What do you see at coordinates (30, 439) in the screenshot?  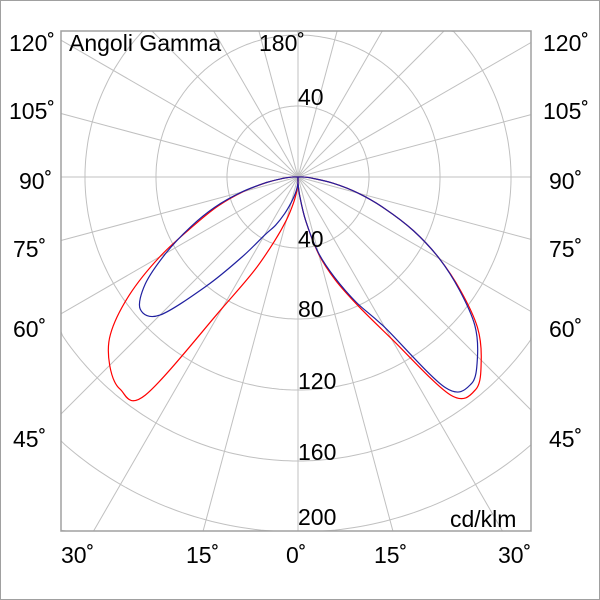 I see `angle-label-left: 45˚` at bounding box center [30, 439].